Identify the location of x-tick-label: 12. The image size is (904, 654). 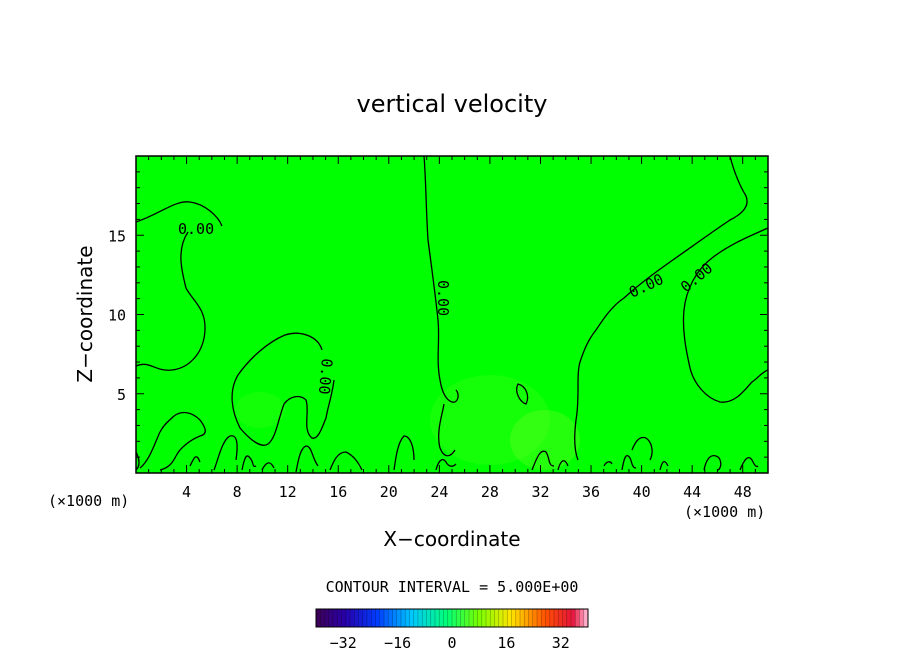
(288, 492).